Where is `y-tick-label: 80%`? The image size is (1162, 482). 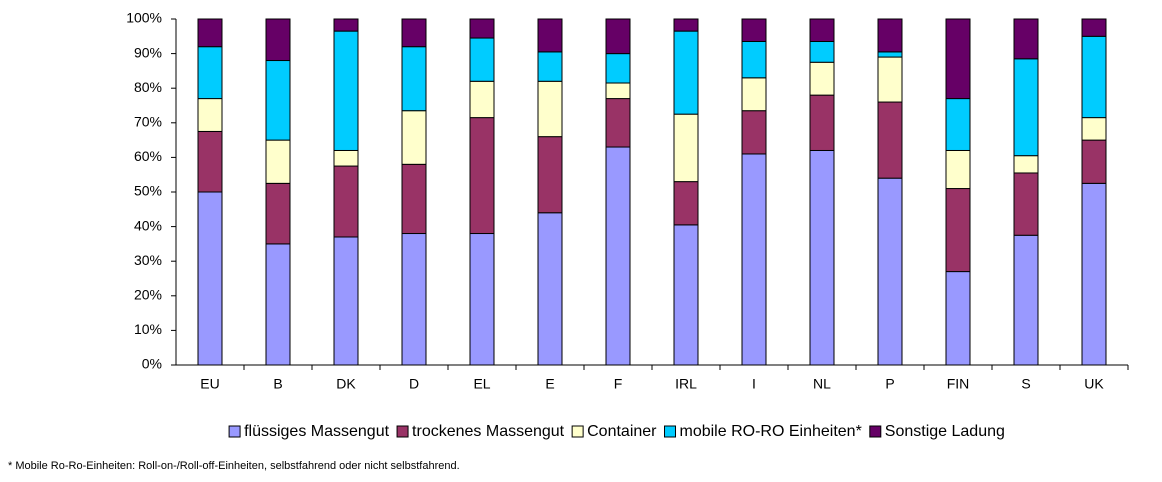 y-tick-label: 80% is located at coordinates (148, 87).